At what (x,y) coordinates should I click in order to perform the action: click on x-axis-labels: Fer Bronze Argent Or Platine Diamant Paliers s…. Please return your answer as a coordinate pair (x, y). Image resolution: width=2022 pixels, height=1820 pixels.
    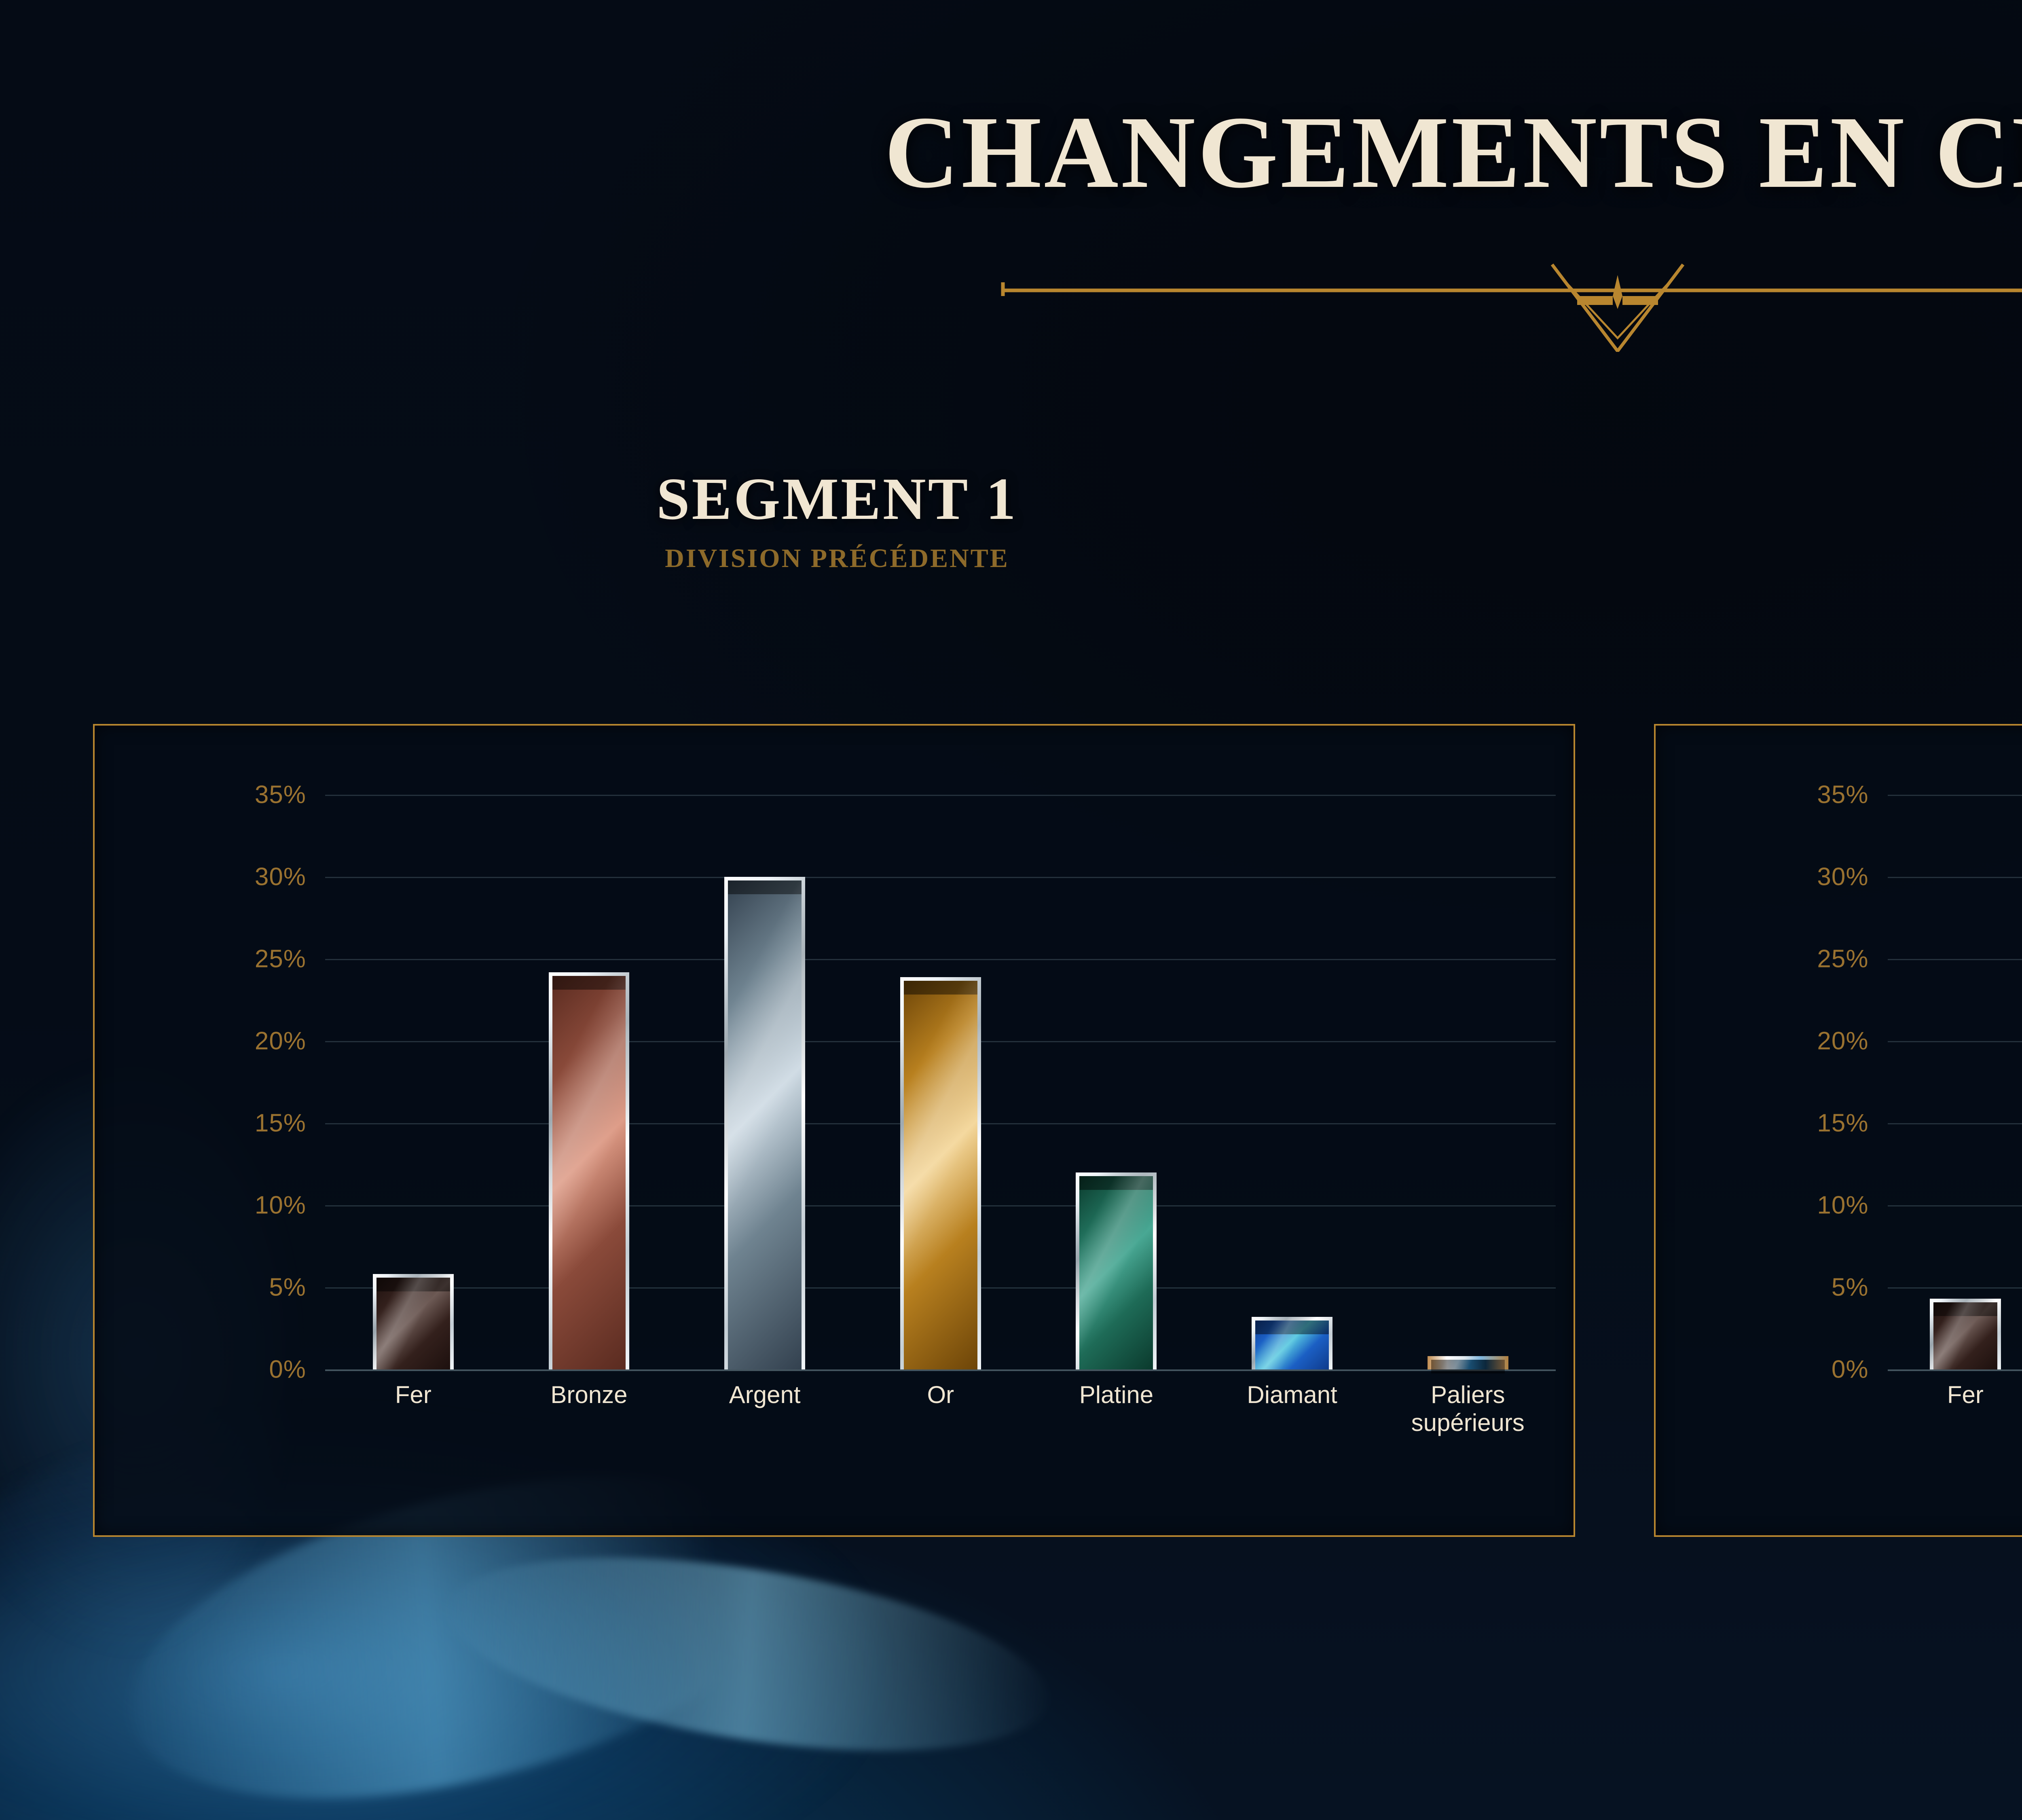
    Looking at the image, I should click on (940, 1403).